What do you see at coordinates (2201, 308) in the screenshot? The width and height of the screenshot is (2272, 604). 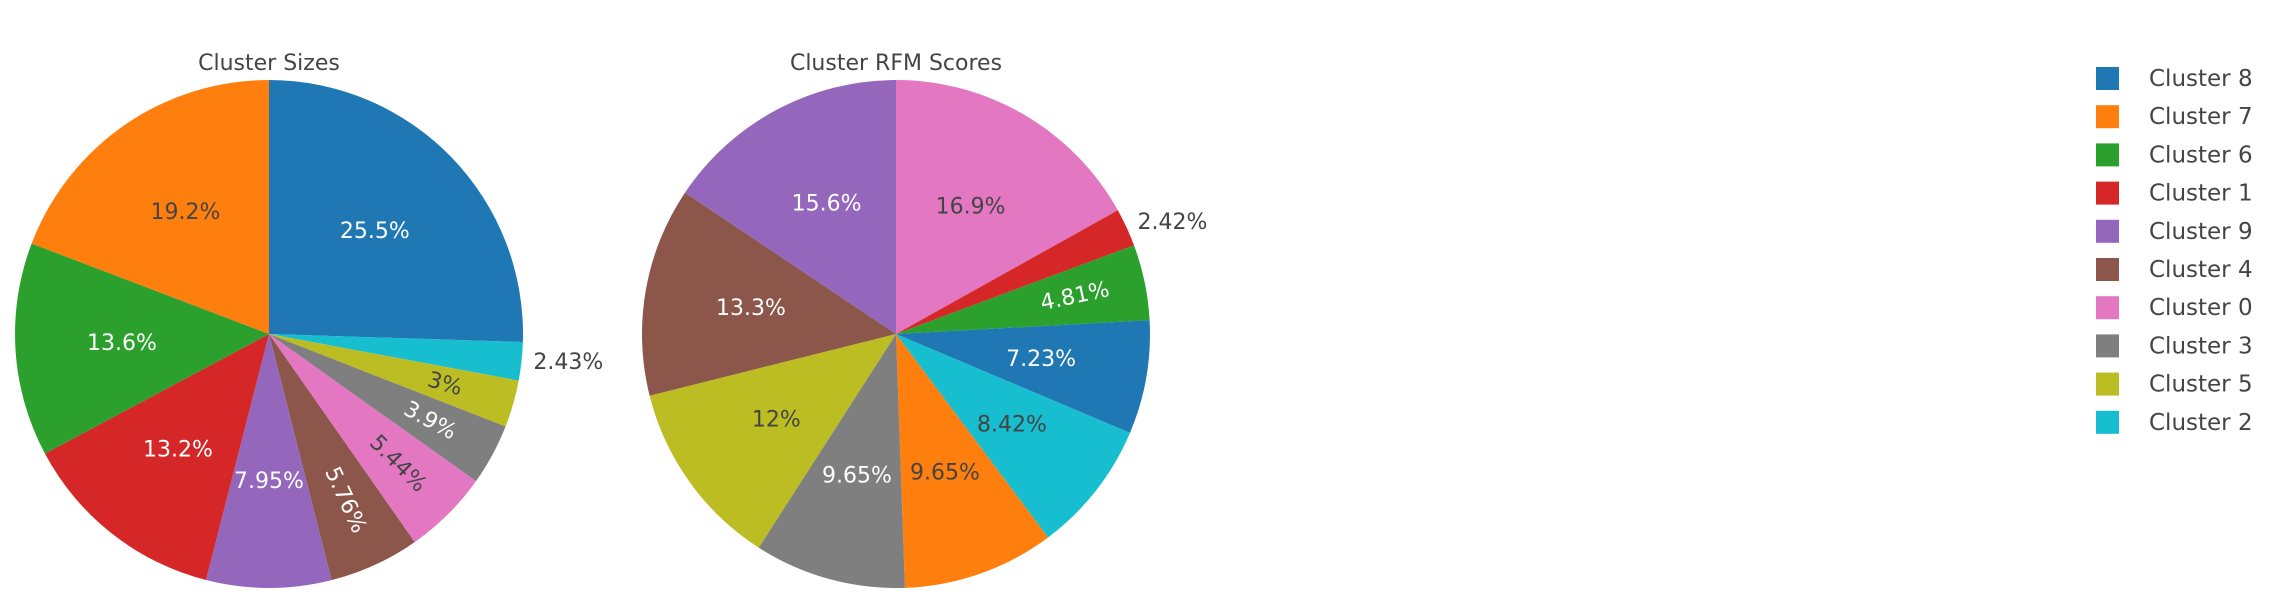 I see `legend-label: Cluster 0` at bounding box center [2201, 308].